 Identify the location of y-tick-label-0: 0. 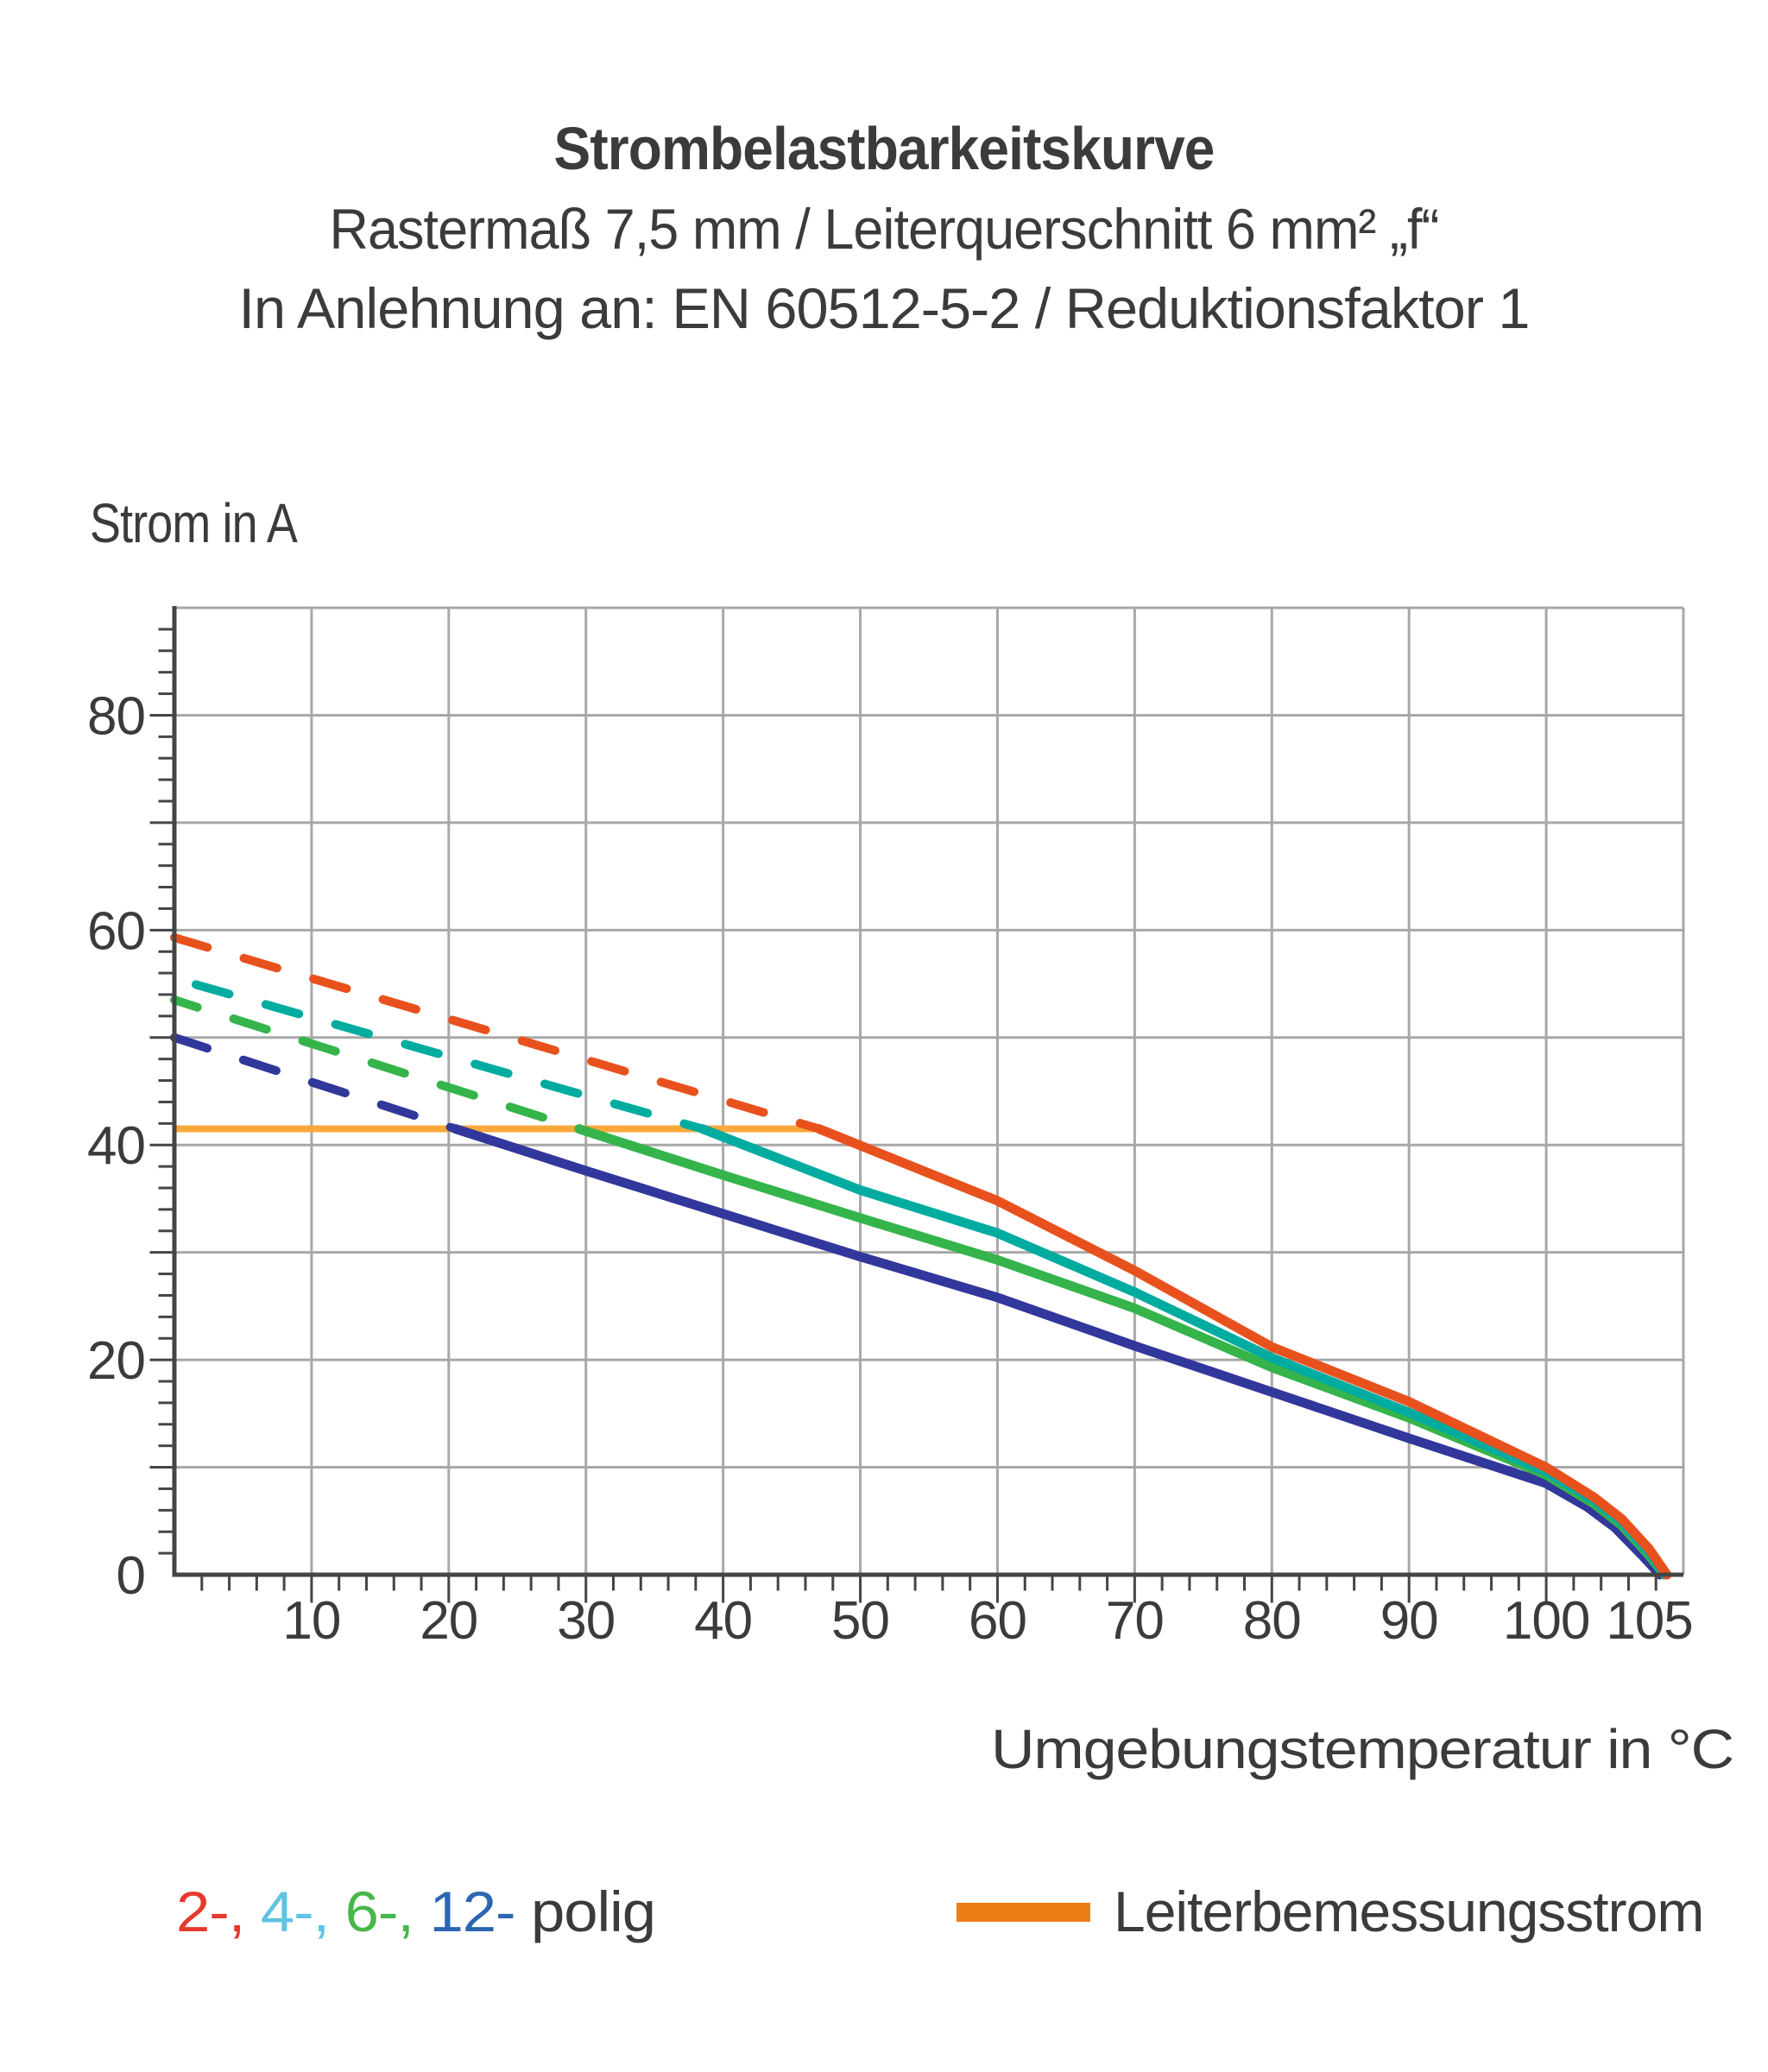
(131, 1576).